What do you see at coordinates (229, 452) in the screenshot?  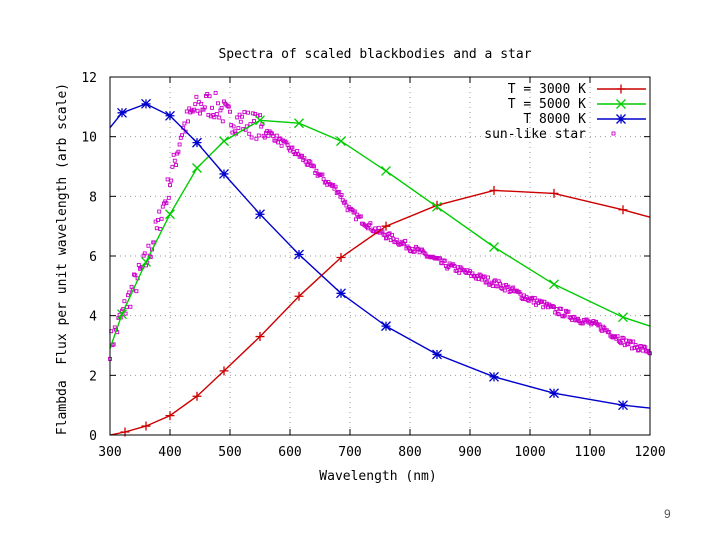 I see `x-tick-label: 500` at bounding box center [229, 452].